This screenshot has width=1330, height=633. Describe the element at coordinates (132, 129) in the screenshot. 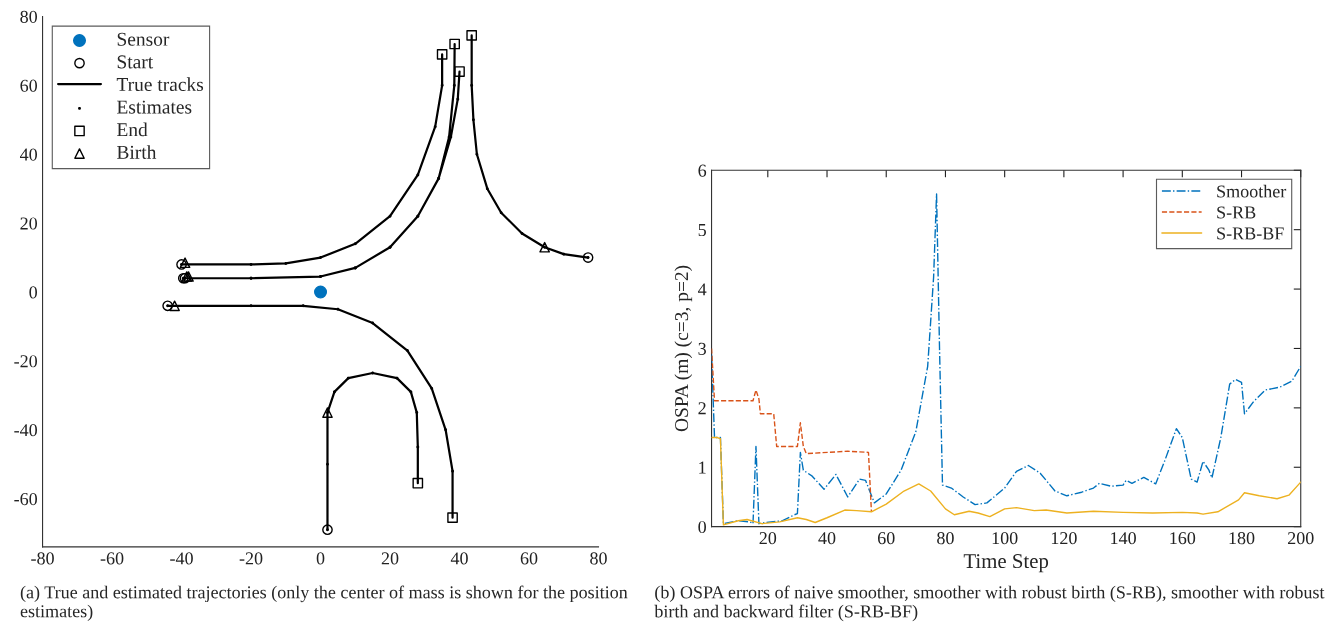

I see `legend-label: End` at that location.